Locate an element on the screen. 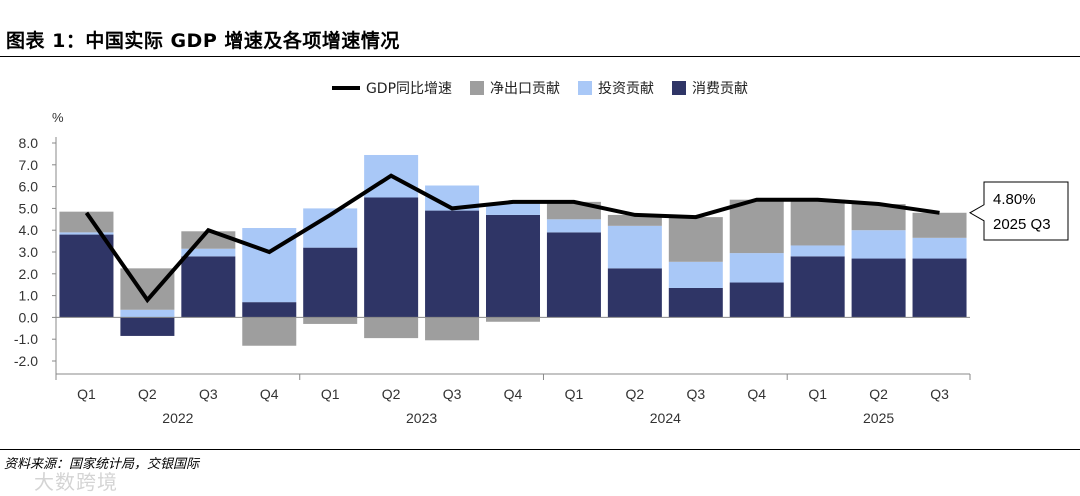 The width and height of the screenshot is (1080, 496). source-note: 资料来源：国家统计局，交银国际 is located at coordinates (102, 464).